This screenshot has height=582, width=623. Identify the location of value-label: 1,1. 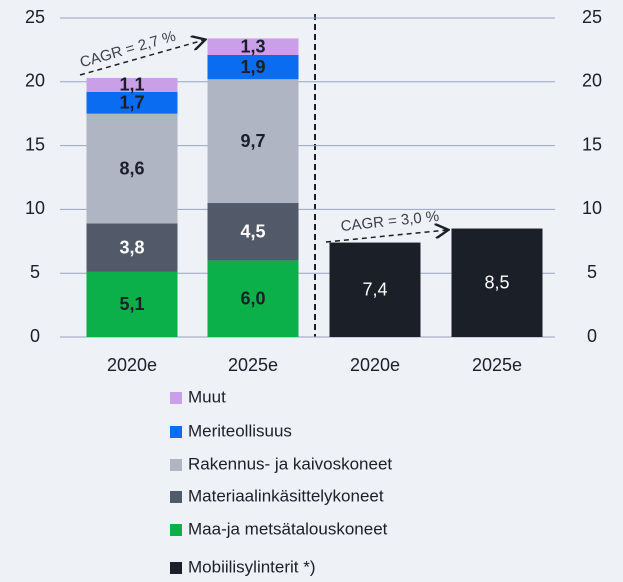
(131, 85).